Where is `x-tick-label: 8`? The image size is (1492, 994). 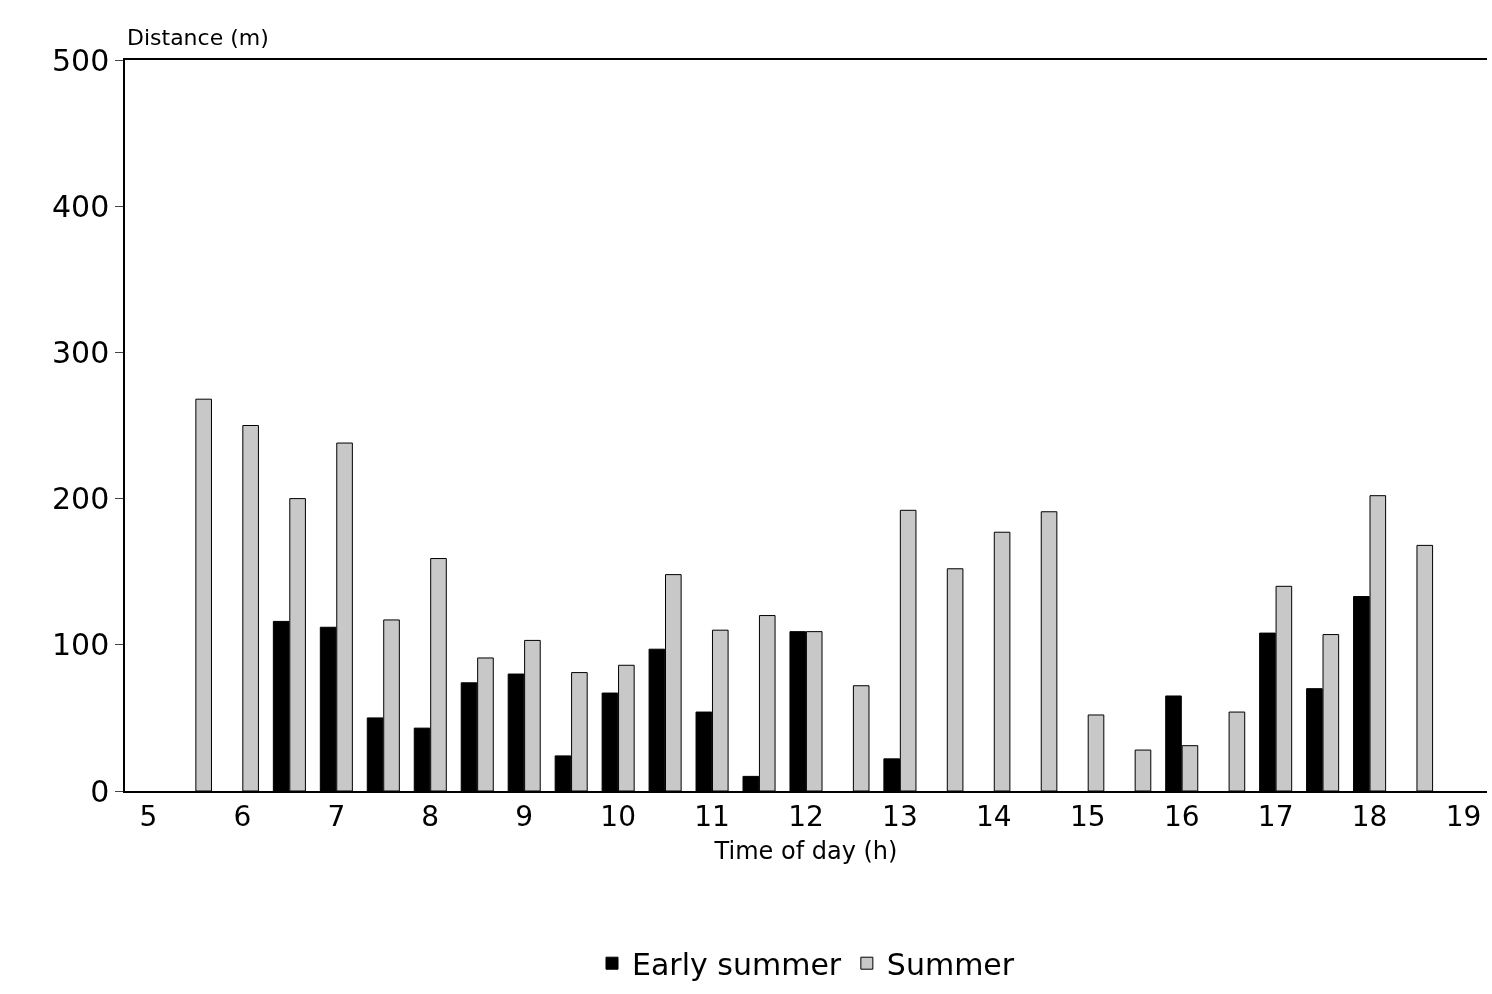 x-tick-label: 8 is located at coordinates (430, 817).